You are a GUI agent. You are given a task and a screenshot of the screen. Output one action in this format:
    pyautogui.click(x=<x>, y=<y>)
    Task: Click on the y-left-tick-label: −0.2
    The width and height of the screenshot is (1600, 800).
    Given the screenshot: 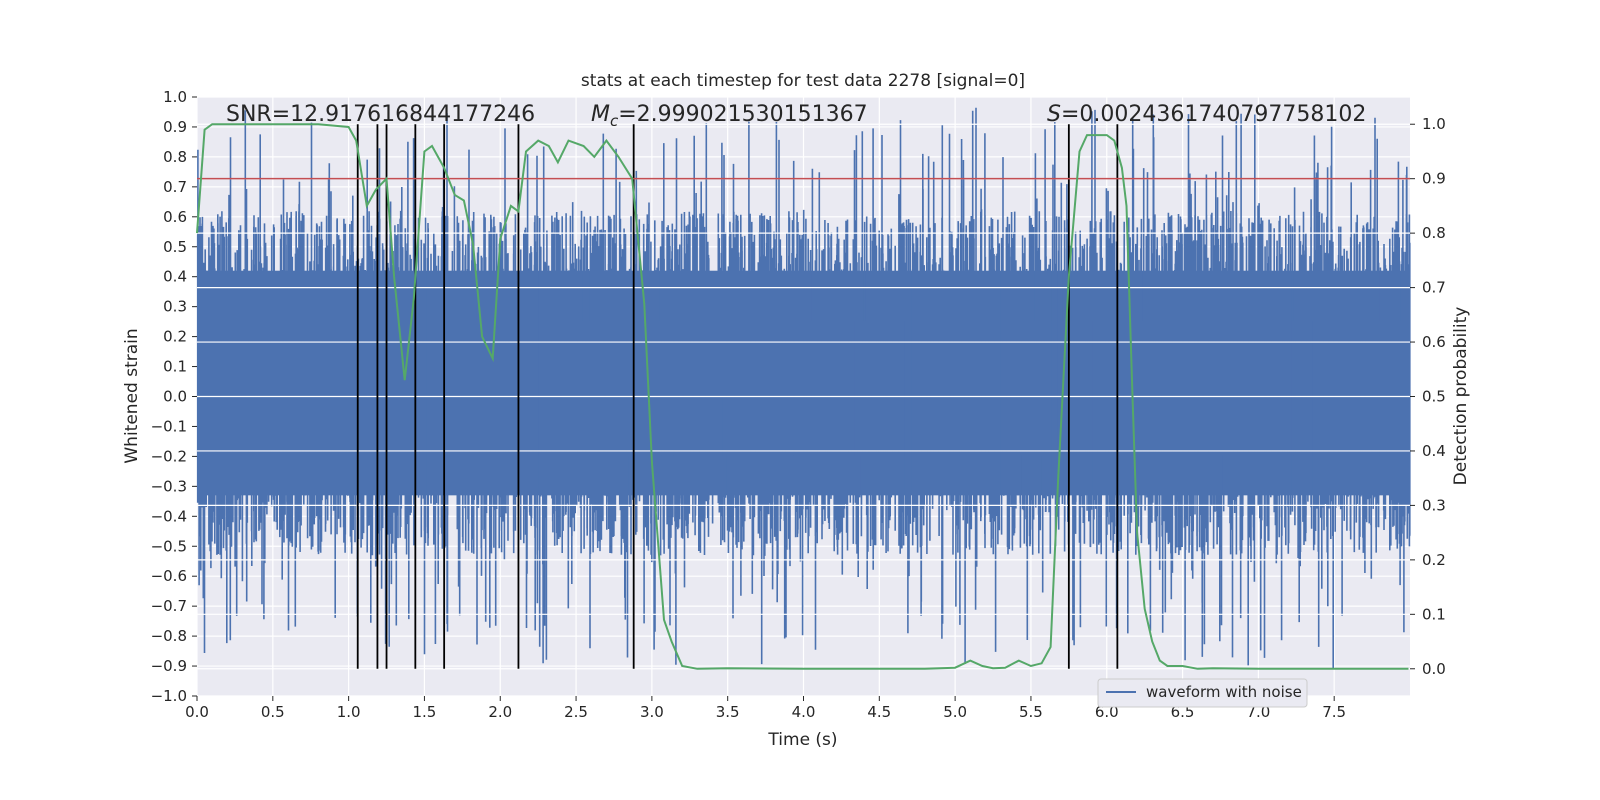 What is the action you would take?
    pyautogui.click(x=169, y=456)
    